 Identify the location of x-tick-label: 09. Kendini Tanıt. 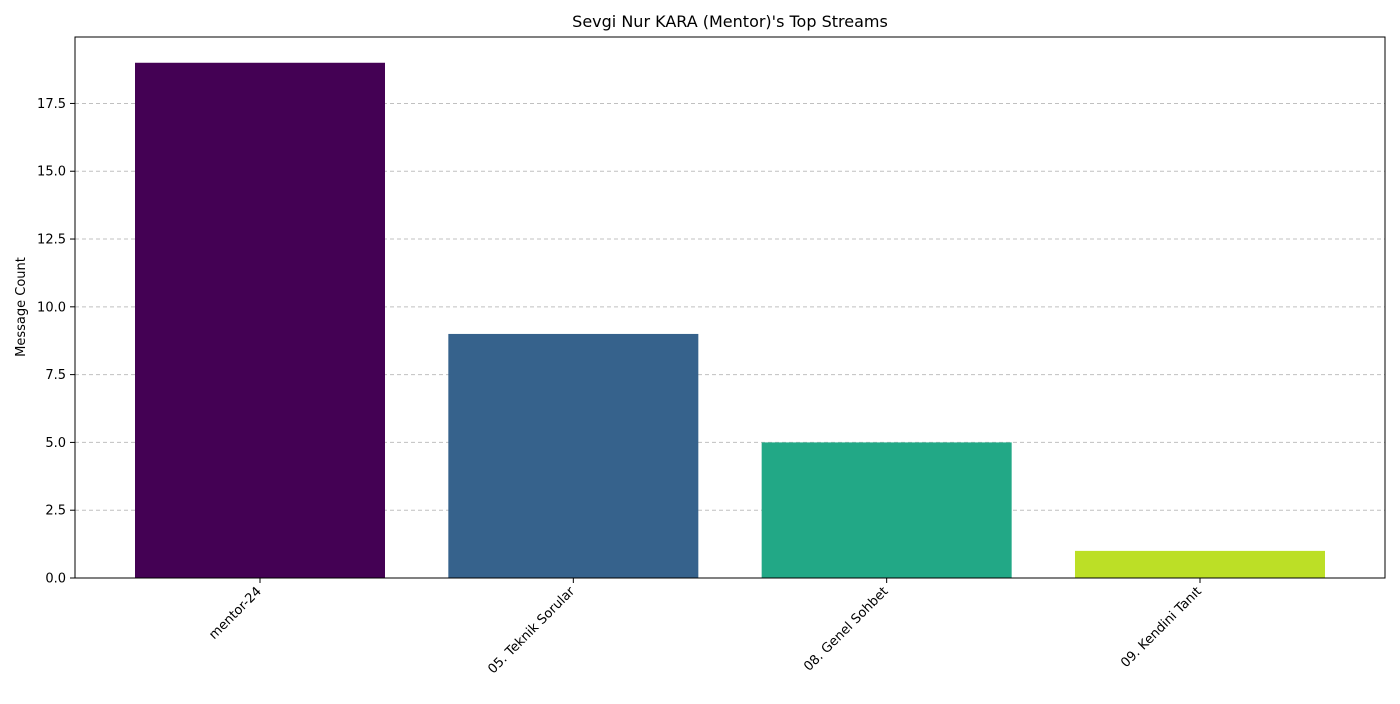
(1161, 627).